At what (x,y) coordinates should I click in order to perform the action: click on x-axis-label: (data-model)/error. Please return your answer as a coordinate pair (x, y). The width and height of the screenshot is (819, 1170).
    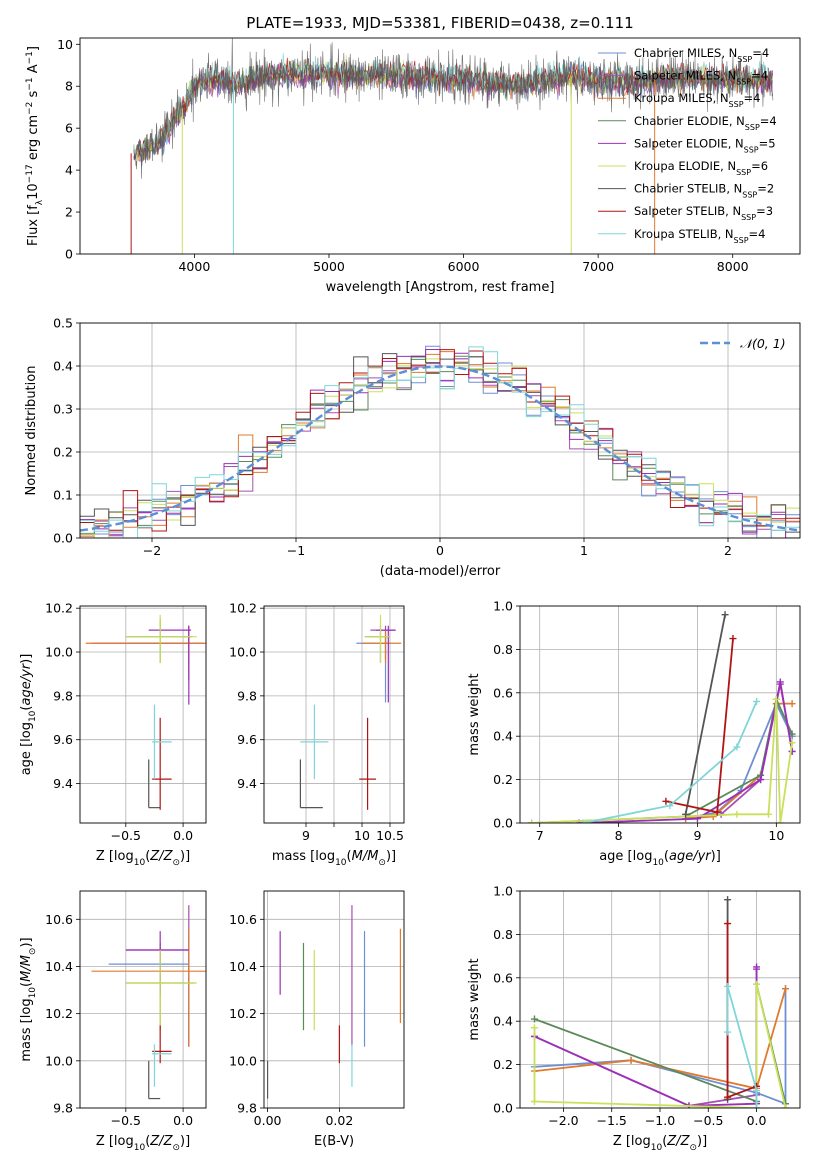
    Looking at the image, I should click on (440, 571).